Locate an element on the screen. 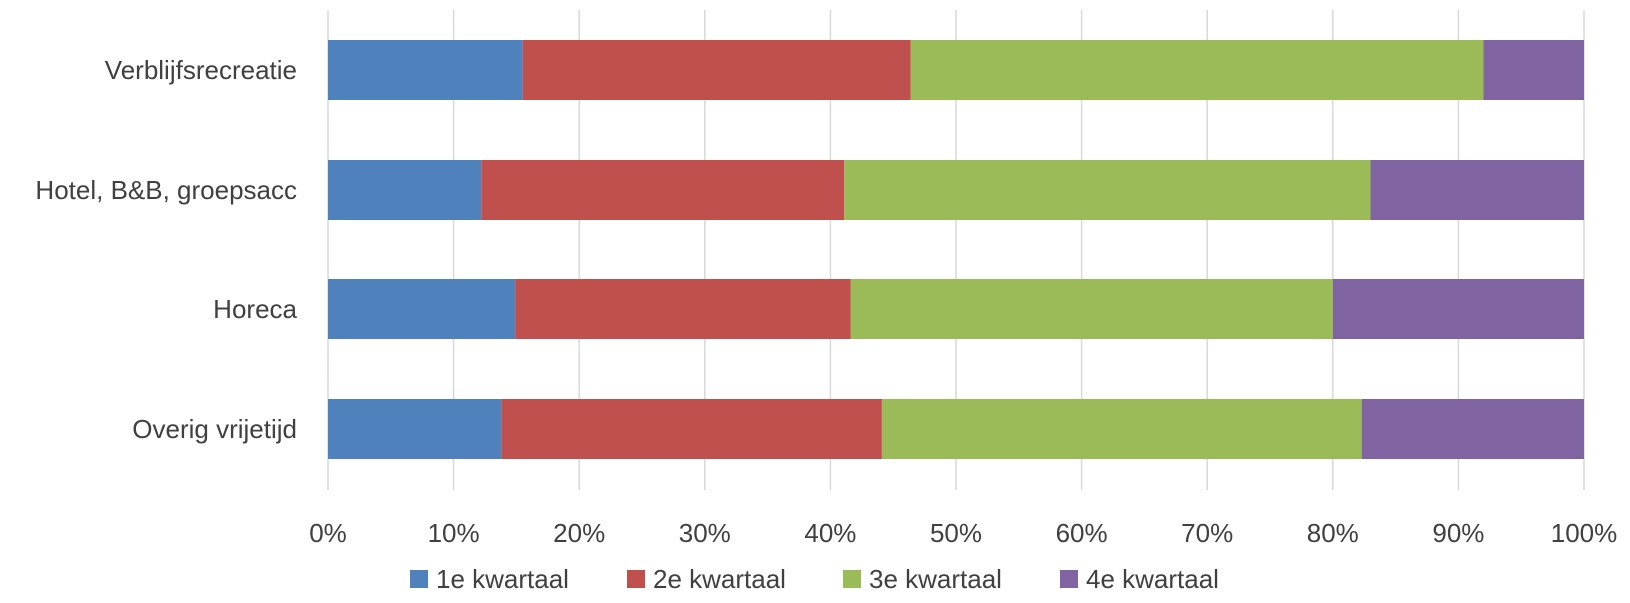  x-tick-label: 40% is located at coordinates (830, 533).